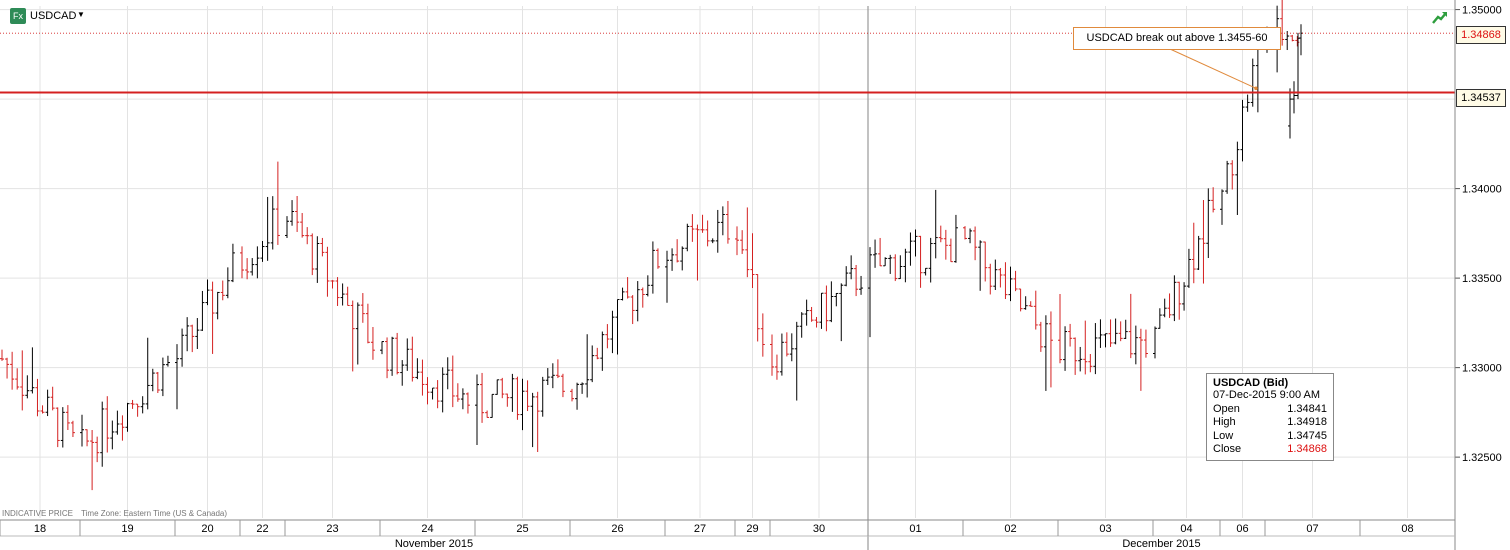 The width and height of the screenshot is (1510, 550). What do you see at coordinates (1270, 435) in the screenshot?
I see `ohlc-row-low: Low 1.34745` at bounding box center [1270, 435].